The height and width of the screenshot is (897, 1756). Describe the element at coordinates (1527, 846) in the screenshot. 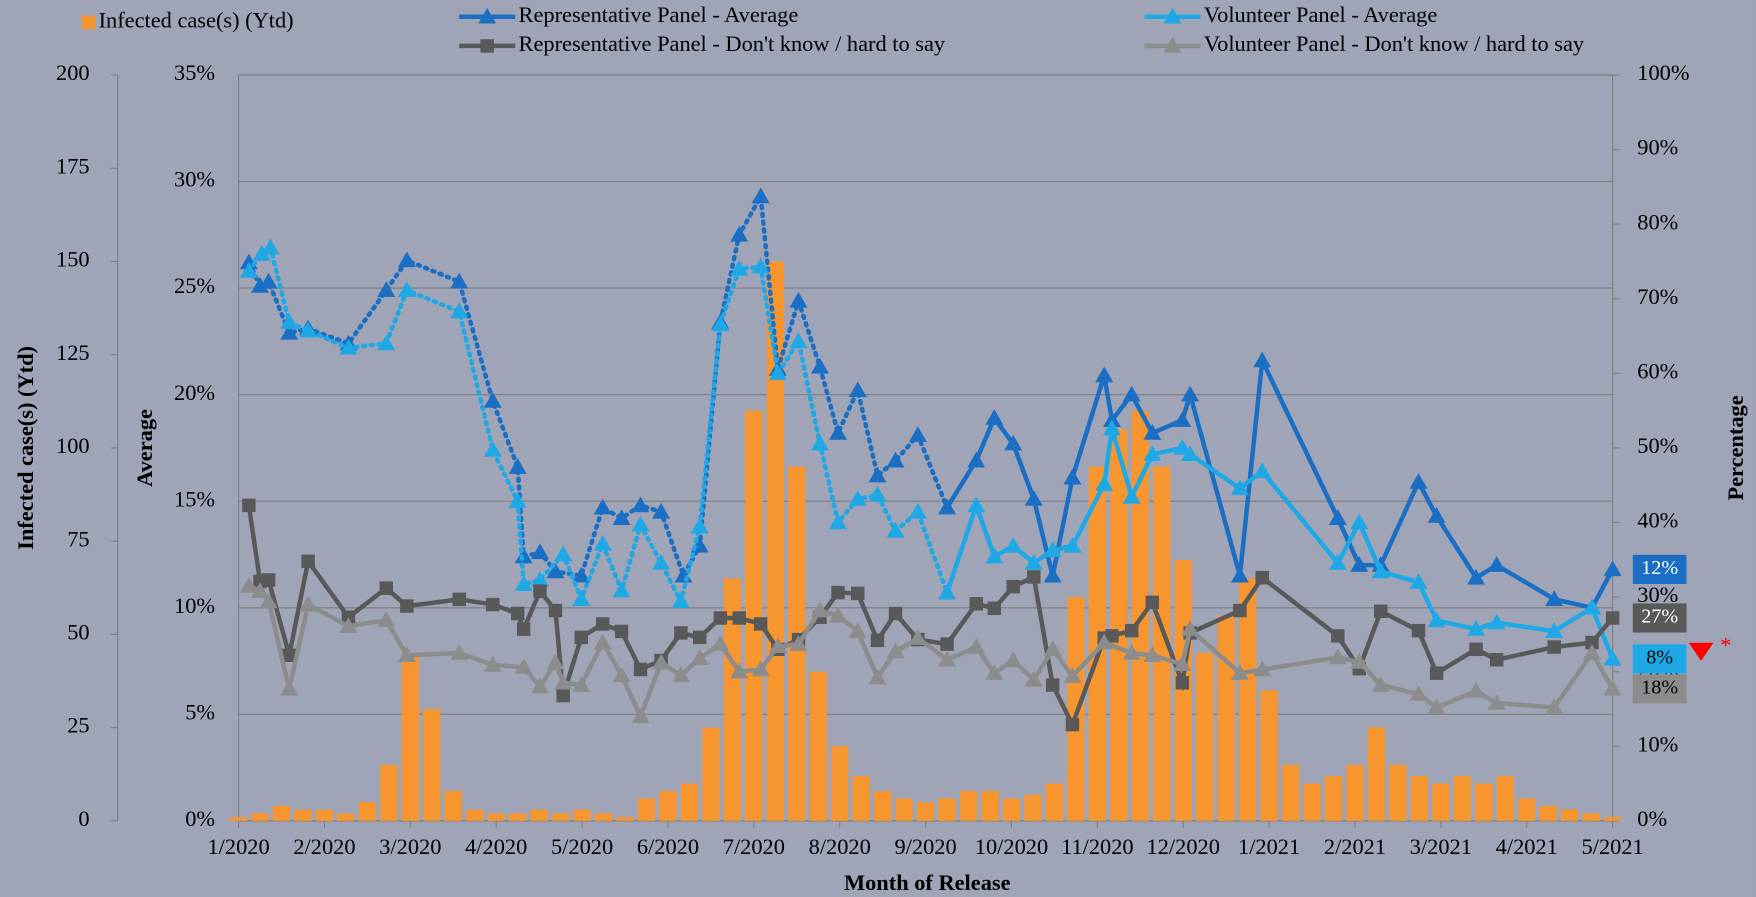

I see `x-tick-label: 4/2021` at that location.